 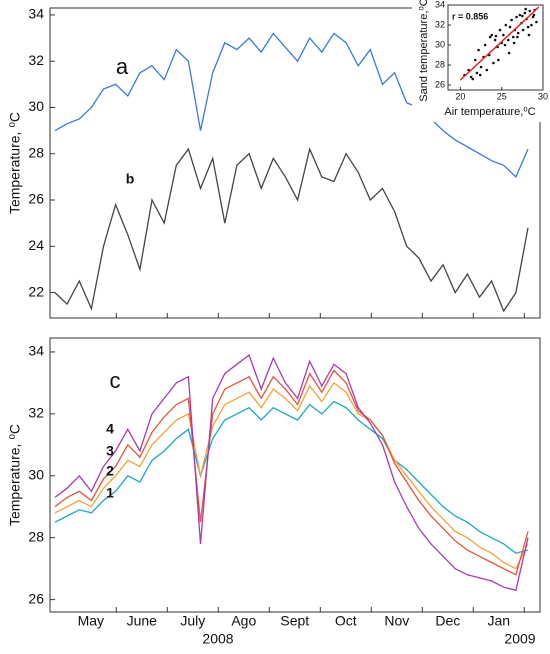 I want to click on y-tick-label: 24, so click(x=36, y=245).